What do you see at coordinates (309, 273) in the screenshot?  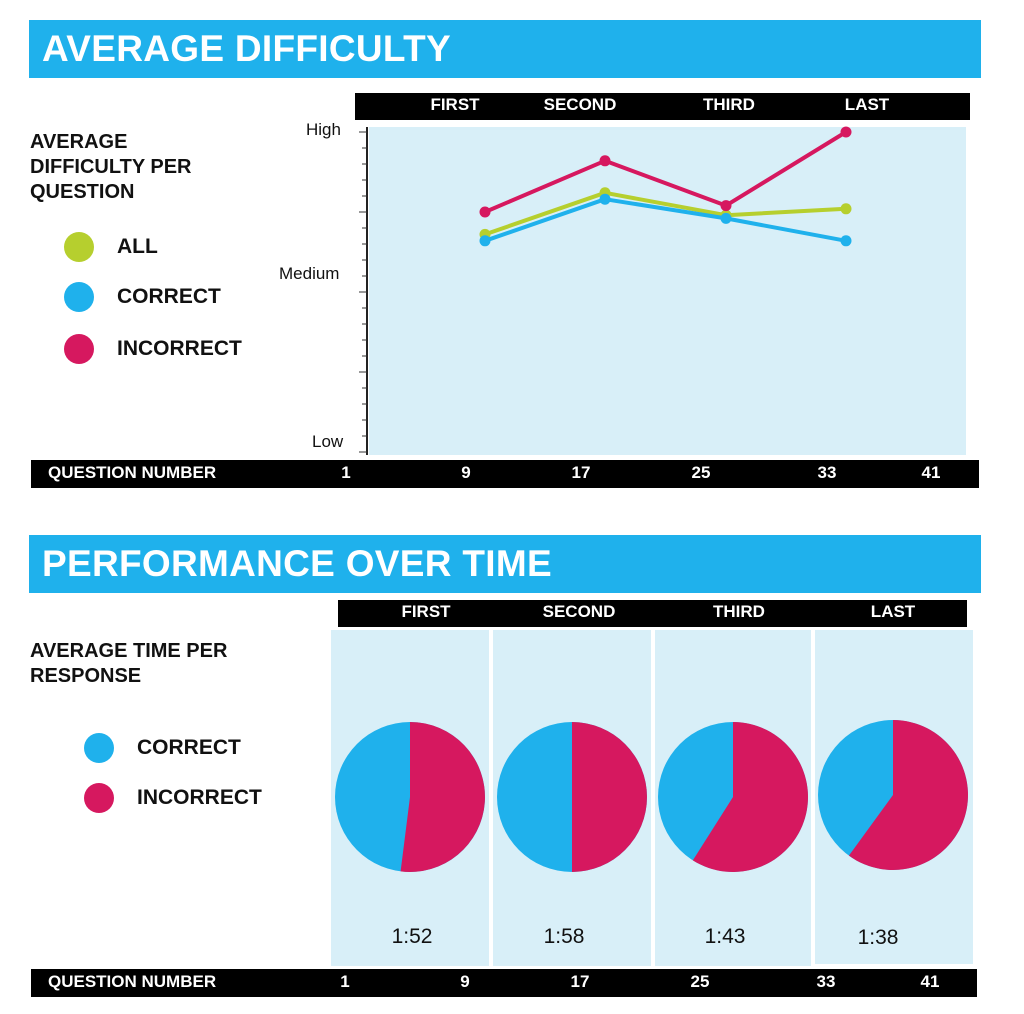 I see `y-tick-medium: Medium` at bounding box center [309, 273].